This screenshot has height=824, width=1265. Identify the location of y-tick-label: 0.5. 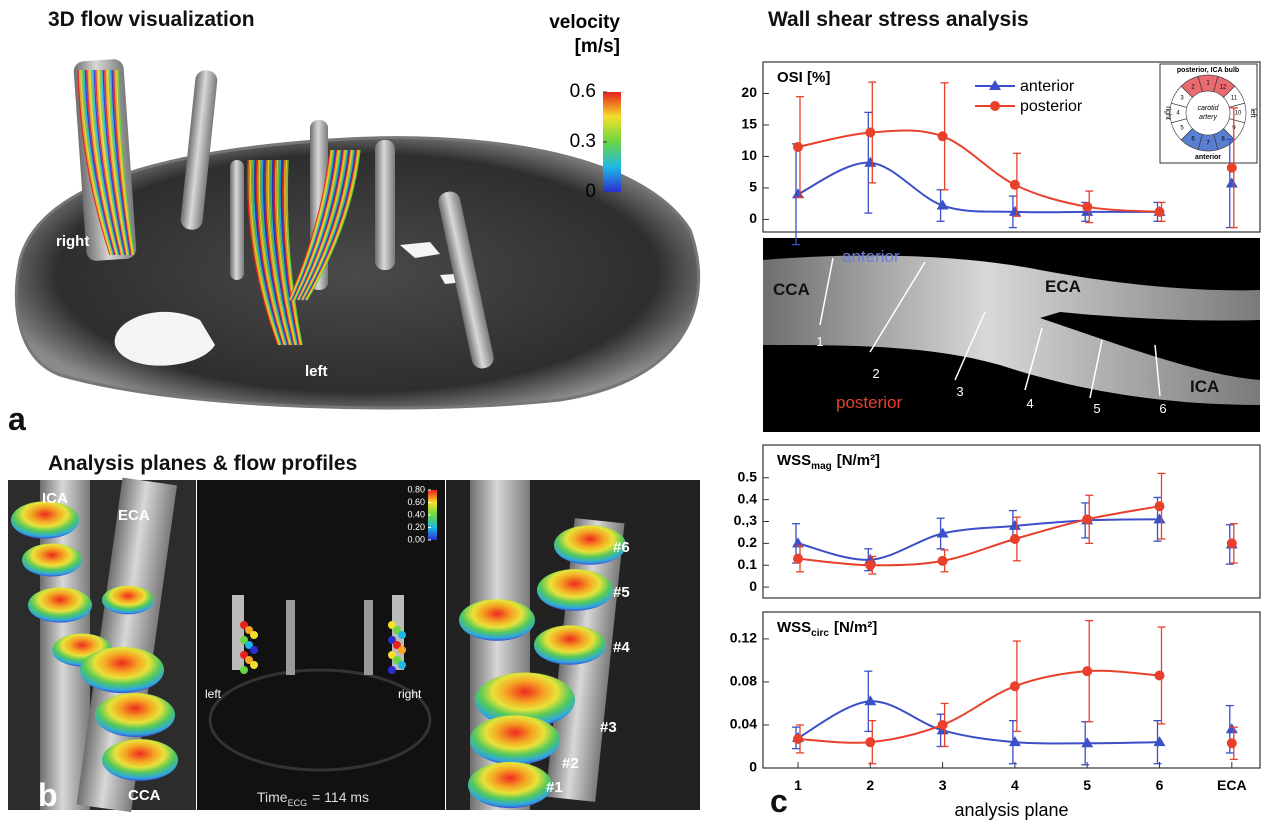
(748, 476).